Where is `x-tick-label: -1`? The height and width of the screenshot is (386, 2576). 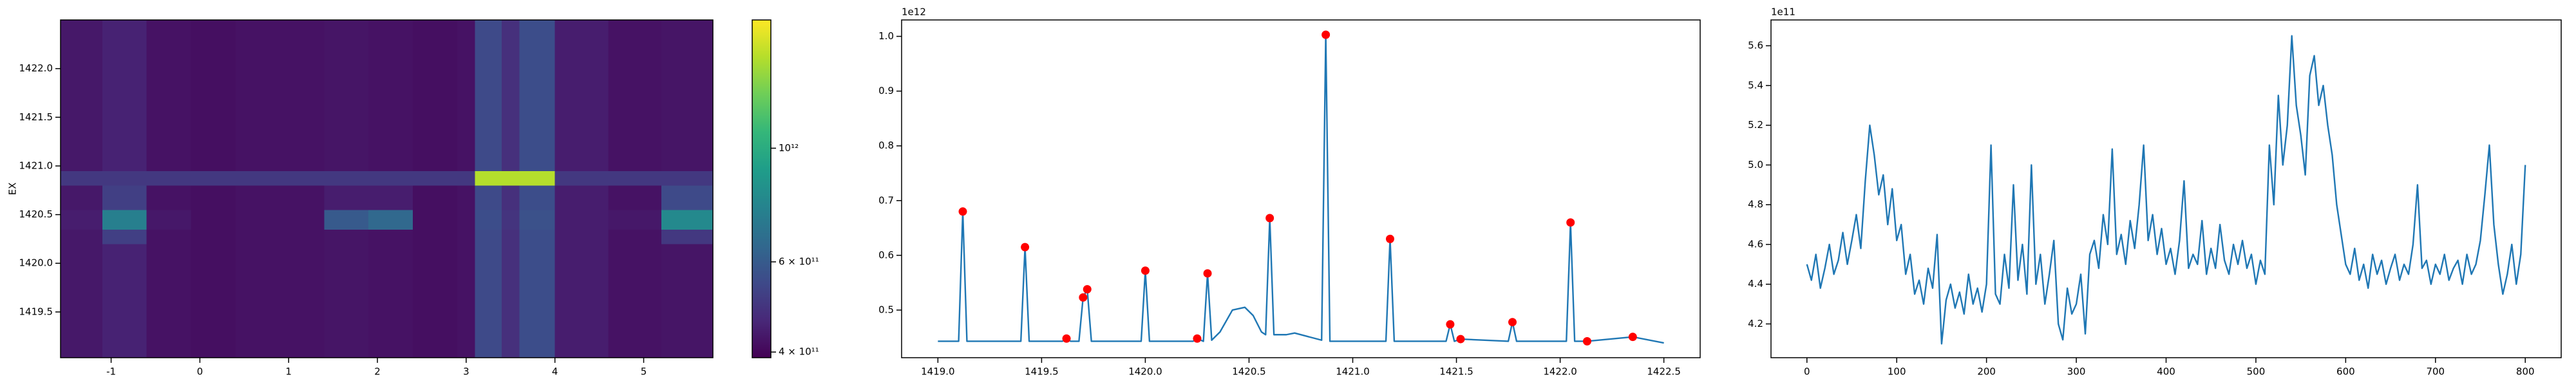
x-tick-label: -1 is located at coordinates (111, 372).